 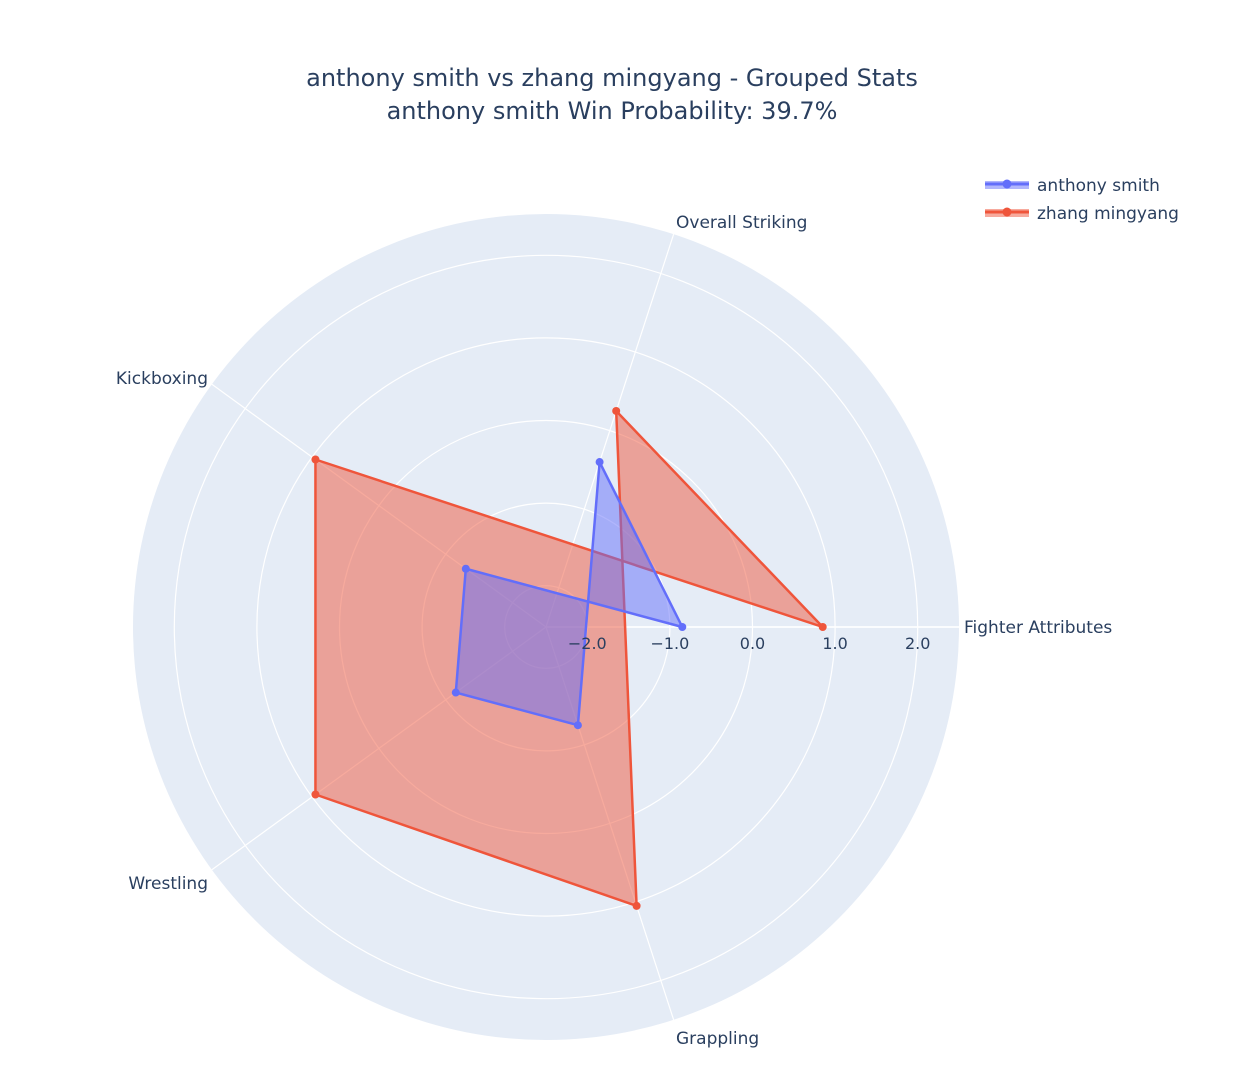 What do you see at coordinates (741, 223) in the screenshot?
I see `category-label: Overall Striking` at bounding box center [741, 223].